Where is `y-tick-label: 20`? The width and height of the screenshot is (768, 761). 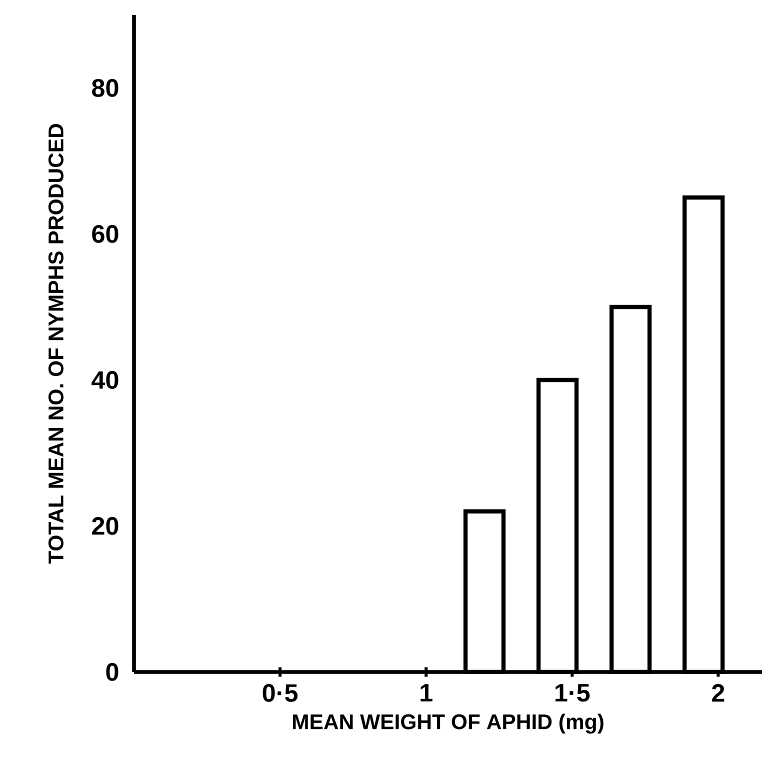 y-tick-label: 20 is located at coordinates (105, 526).